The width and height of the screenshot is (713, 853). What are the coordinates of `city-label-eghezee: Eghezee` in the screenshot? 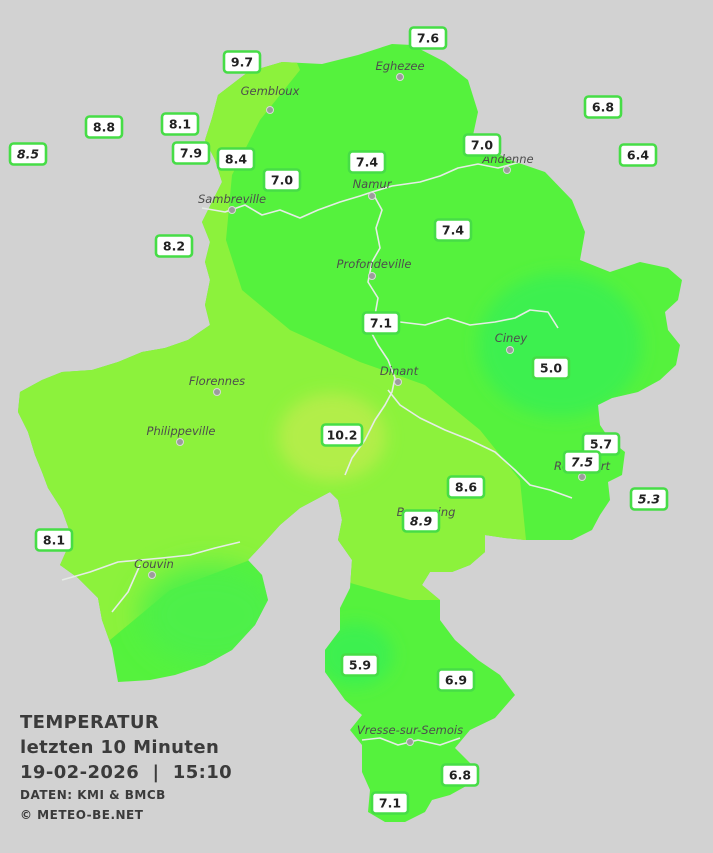 It's located at (399, 66).